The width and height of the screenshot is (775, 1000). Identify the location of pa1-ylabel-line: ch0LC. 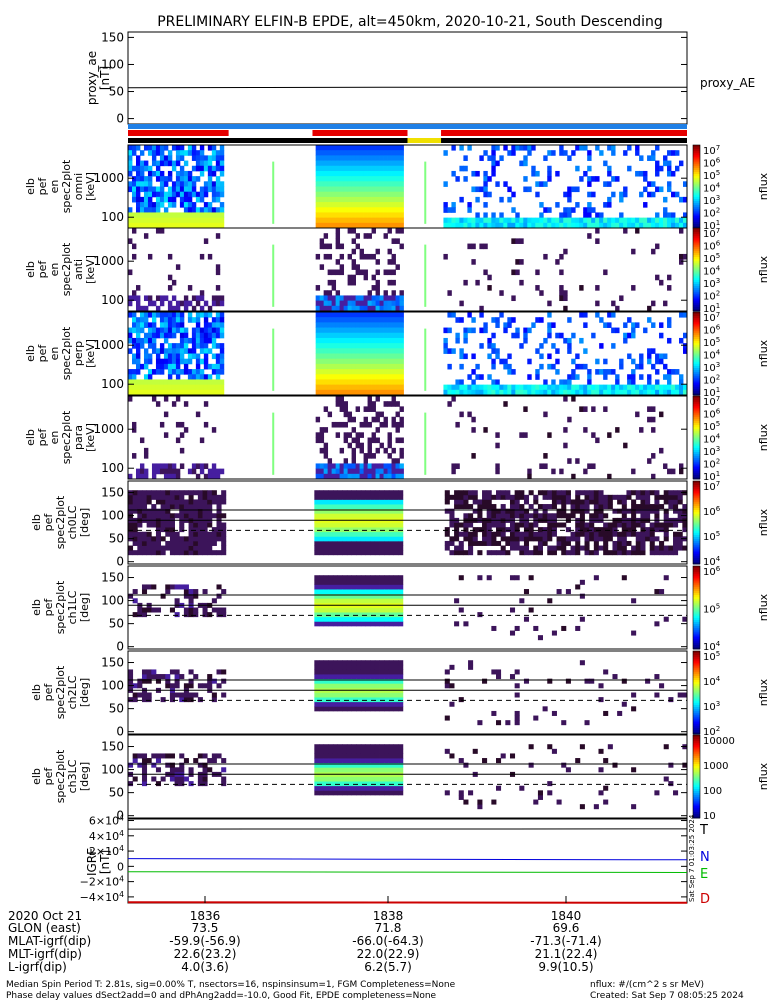
(72, 522).